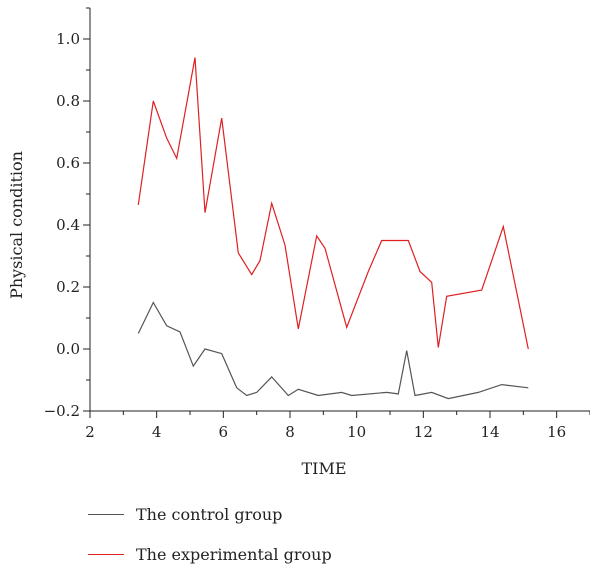 The image size is (590, 580). What do you see at coordinates (68, 101) in the screenshot?
I see `y-tick-label: 0.8` at bounding box center [68, 101].